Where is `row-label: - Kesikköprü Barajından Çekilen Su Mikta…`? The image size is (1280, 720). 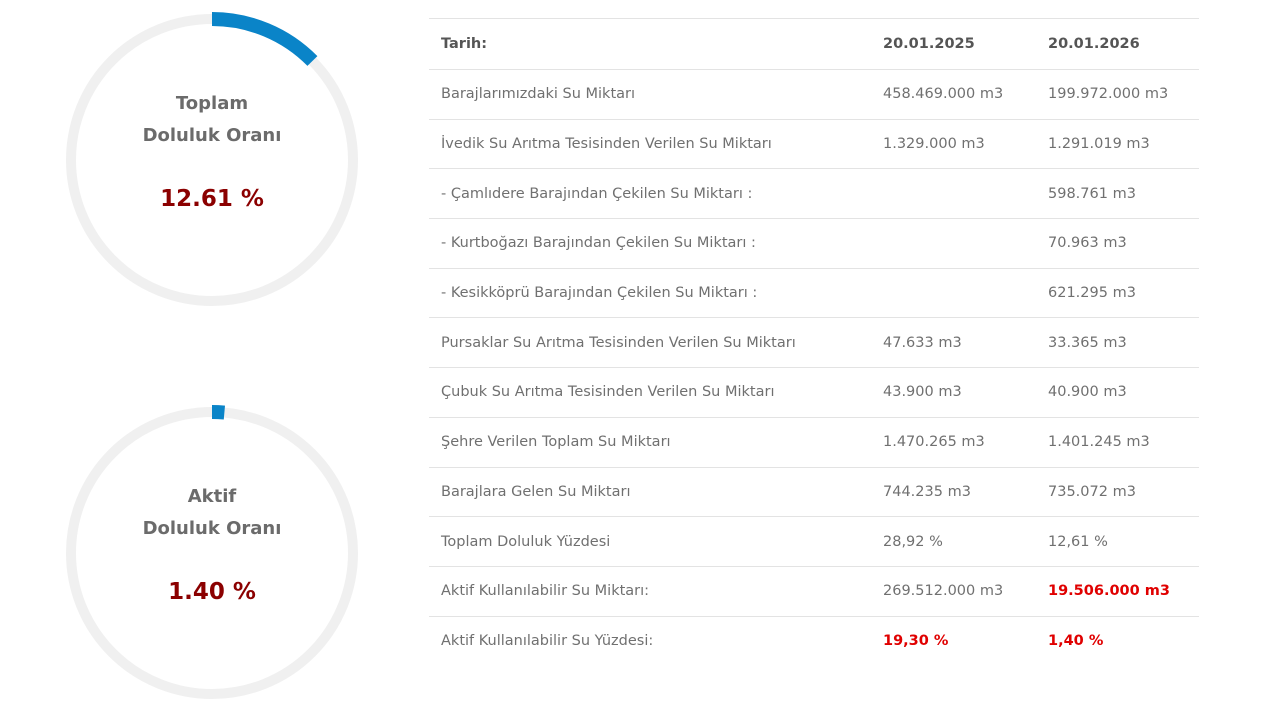
row-label: - Kesikköprü Barajından Çekilen Su Mikta… is located at coordinates (599, 293).